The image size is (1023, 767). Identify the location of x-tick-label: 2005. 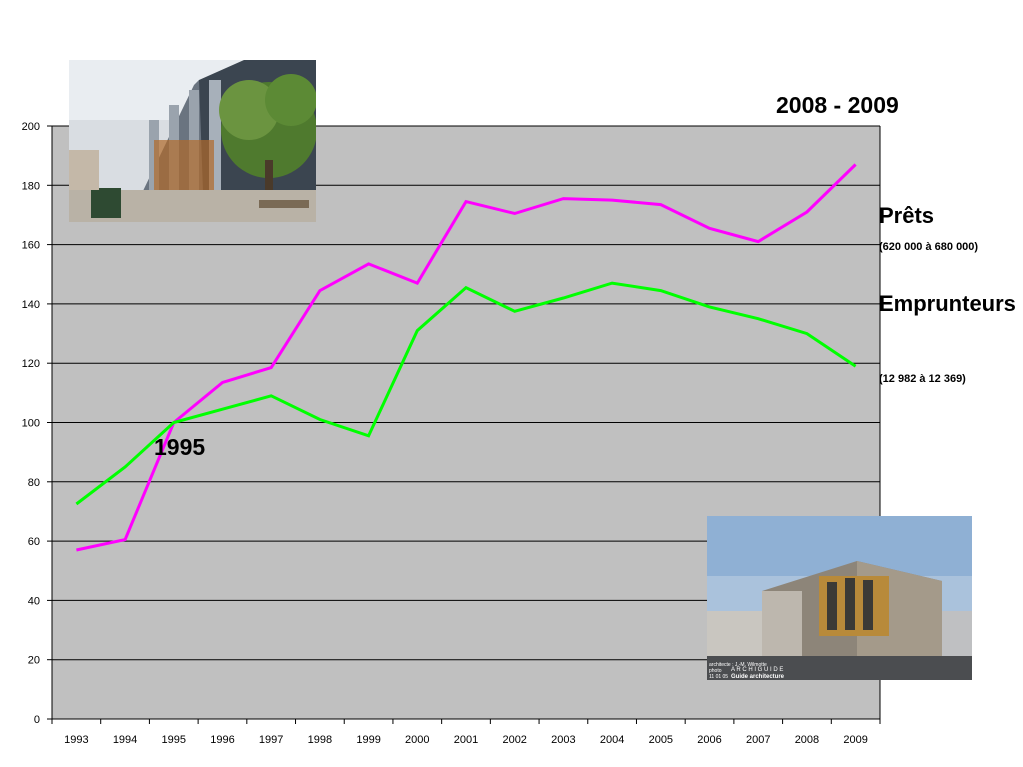
(661, 740).